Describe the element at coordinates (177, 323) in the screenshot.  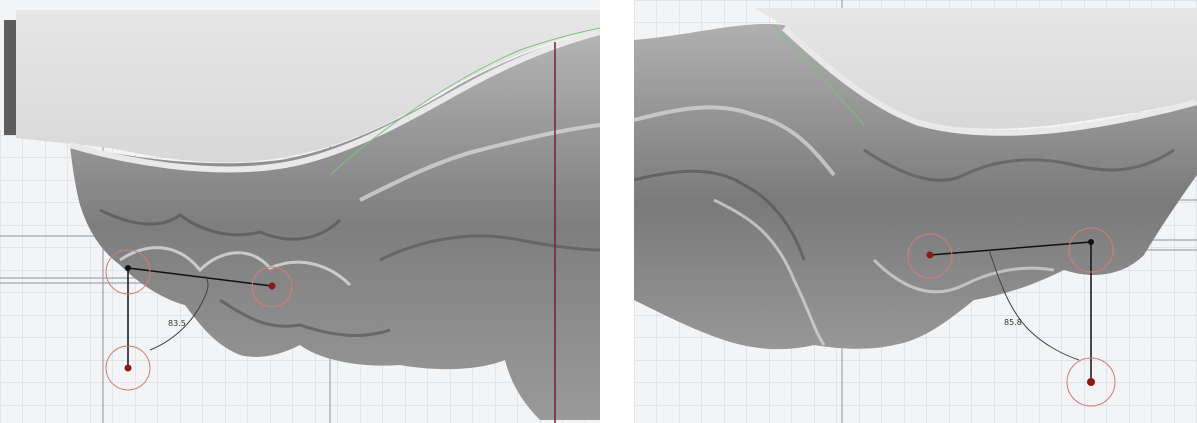
I see `angle-value-label: 83.5` at that location.